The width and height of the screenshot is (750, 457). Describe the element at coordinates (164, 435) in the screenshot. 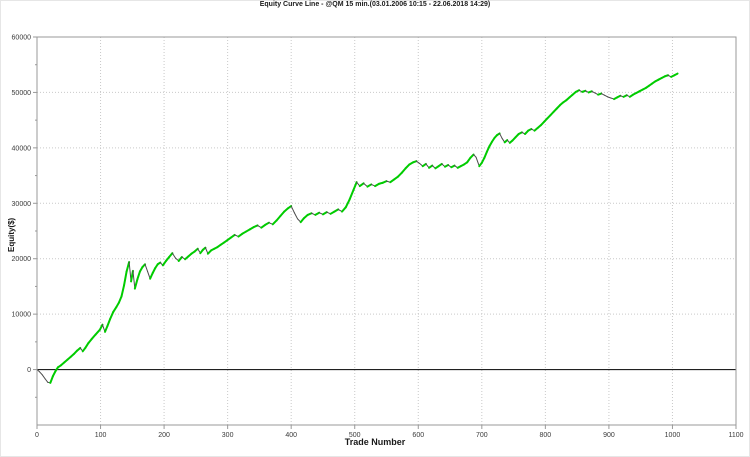

I see `x-tick-label: 200` at that location.